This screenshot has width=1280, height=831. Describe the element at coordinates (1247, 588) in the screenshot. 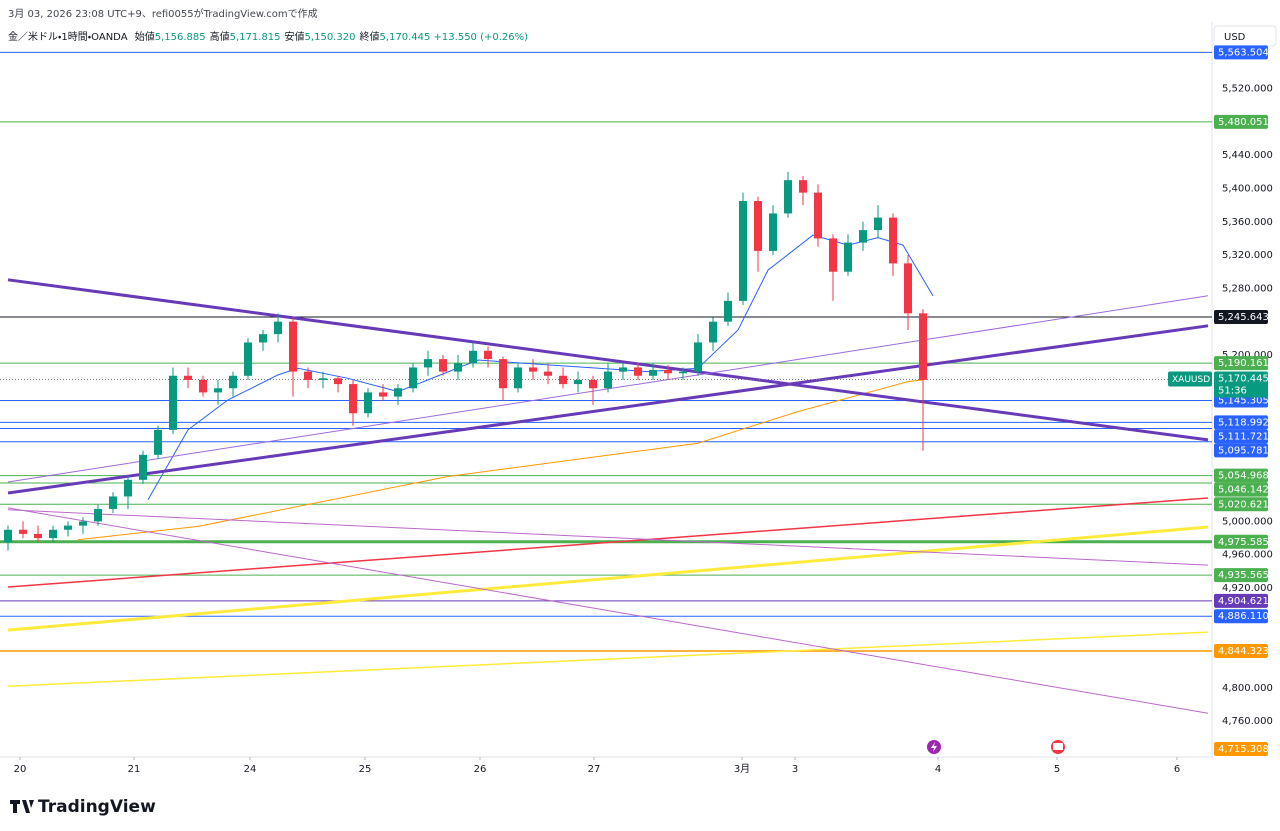

I see `y-tick-label: 4,920.000` at that location.